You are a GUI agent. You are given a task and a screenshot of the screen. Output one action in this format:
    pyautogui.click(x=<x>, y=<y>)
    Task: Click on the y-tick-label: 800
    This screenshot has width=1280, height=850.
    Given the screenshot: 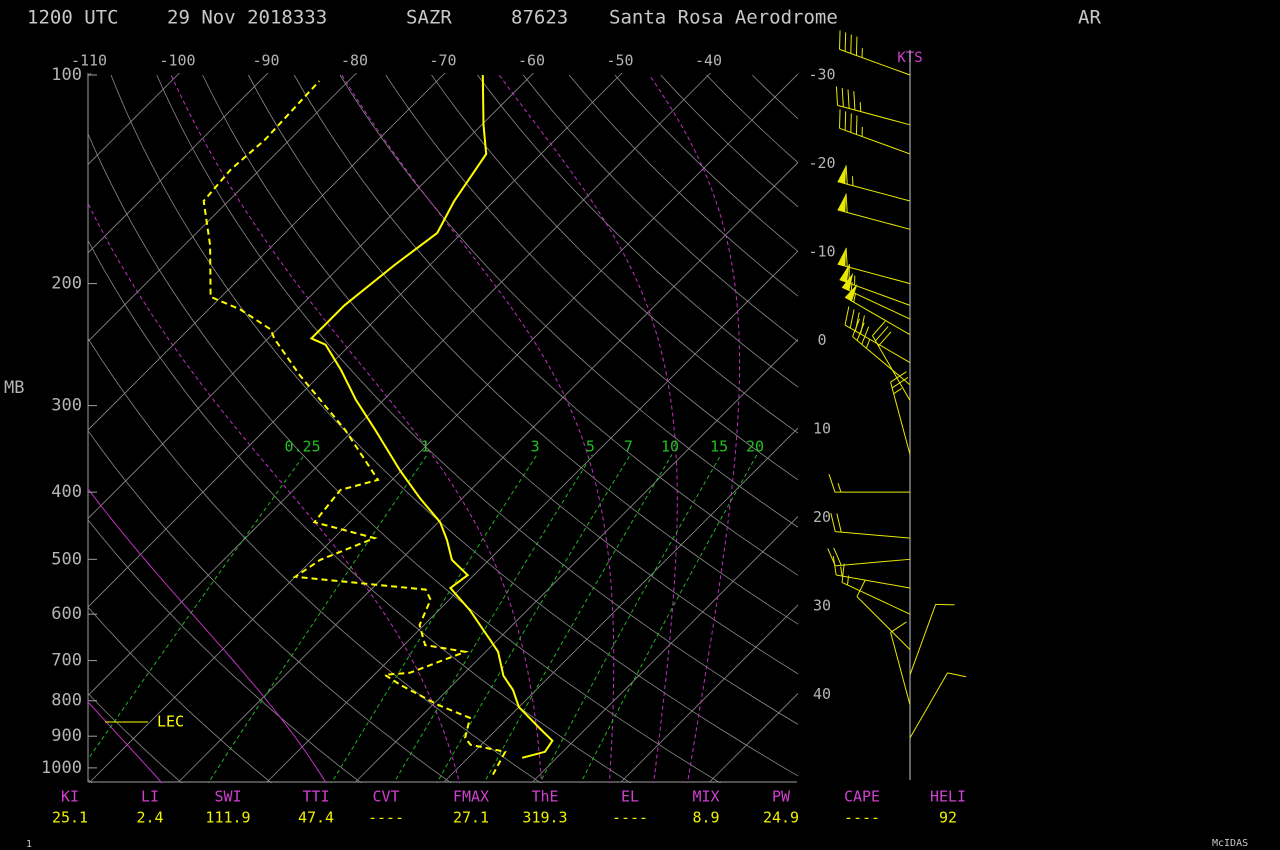 What is the action you would take?
    pyautogui.click(x=66, y=701)
    